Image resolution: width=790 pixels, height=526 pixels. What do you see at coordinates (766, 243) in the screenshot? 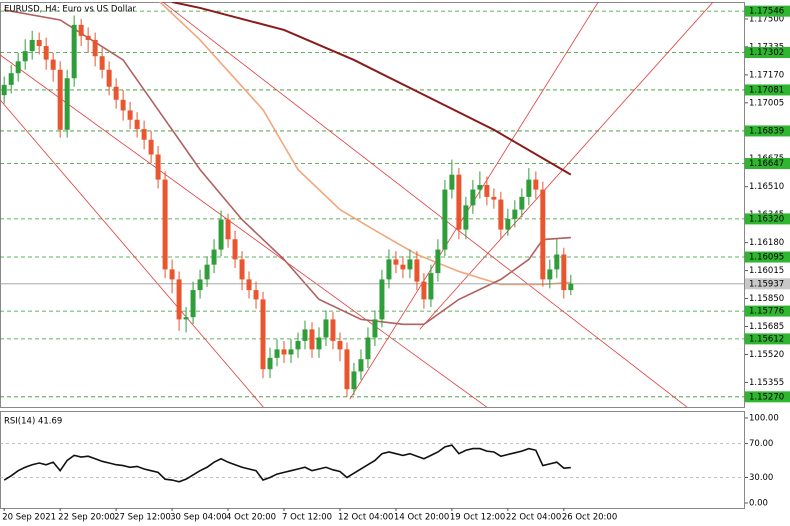
I see `y-tick-label: 1.16180` at bounding box center [766, 243].